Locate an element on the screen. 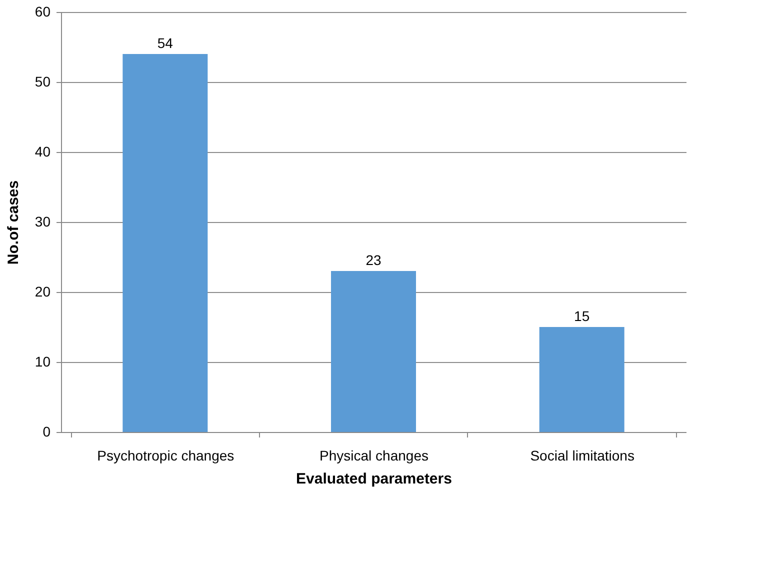 This screenshot has width=781, height=561. y-axis-title: No.of cases is located at coordinates (13, 222).